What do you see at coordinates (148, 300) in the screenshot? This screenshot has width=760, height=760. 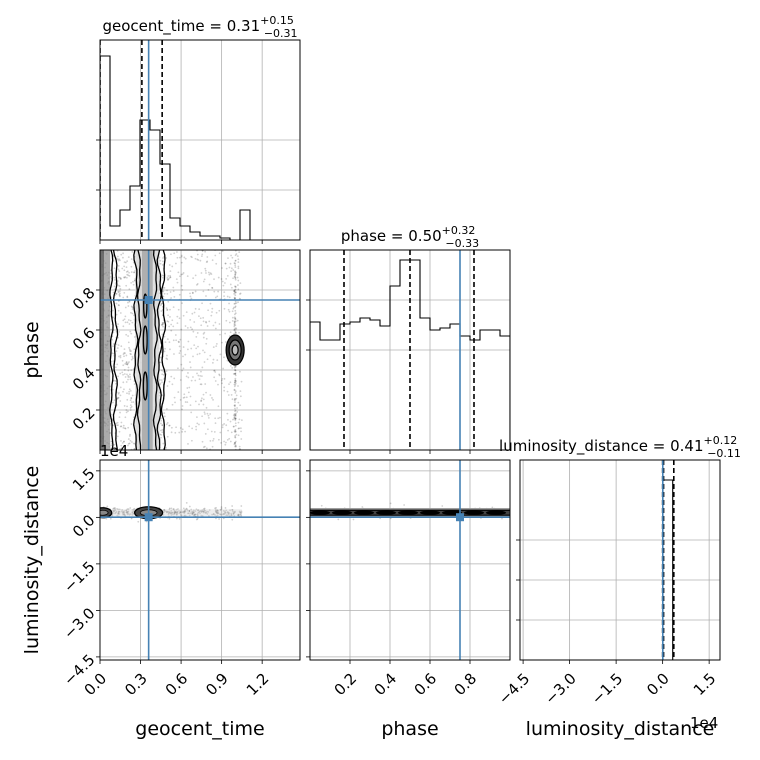 I see `truth-marker` at bounding box center [148, 300].